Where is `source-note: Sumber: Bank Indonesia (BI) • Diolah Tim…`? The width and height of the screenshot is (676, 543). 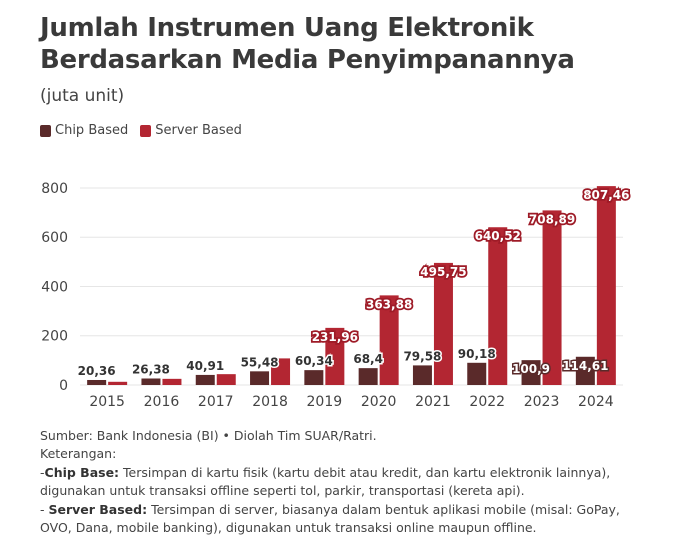 source-note: Sumber: Bank Indonesia (BI) • Diolah Tim… is located at coordinates (208, 435).